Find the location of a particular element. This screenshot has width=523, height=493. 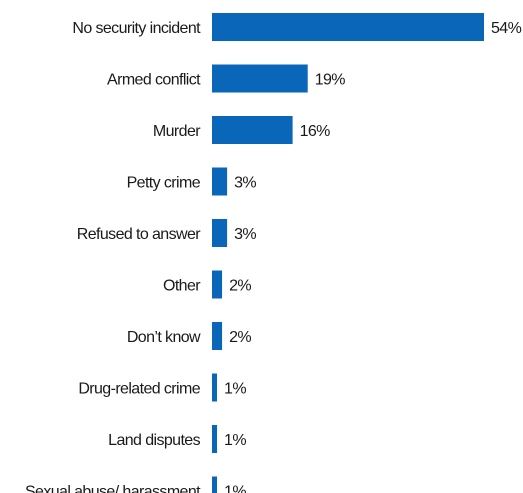

category-label: Sexual abuse/ harassment is located at coordinates (113, 488).